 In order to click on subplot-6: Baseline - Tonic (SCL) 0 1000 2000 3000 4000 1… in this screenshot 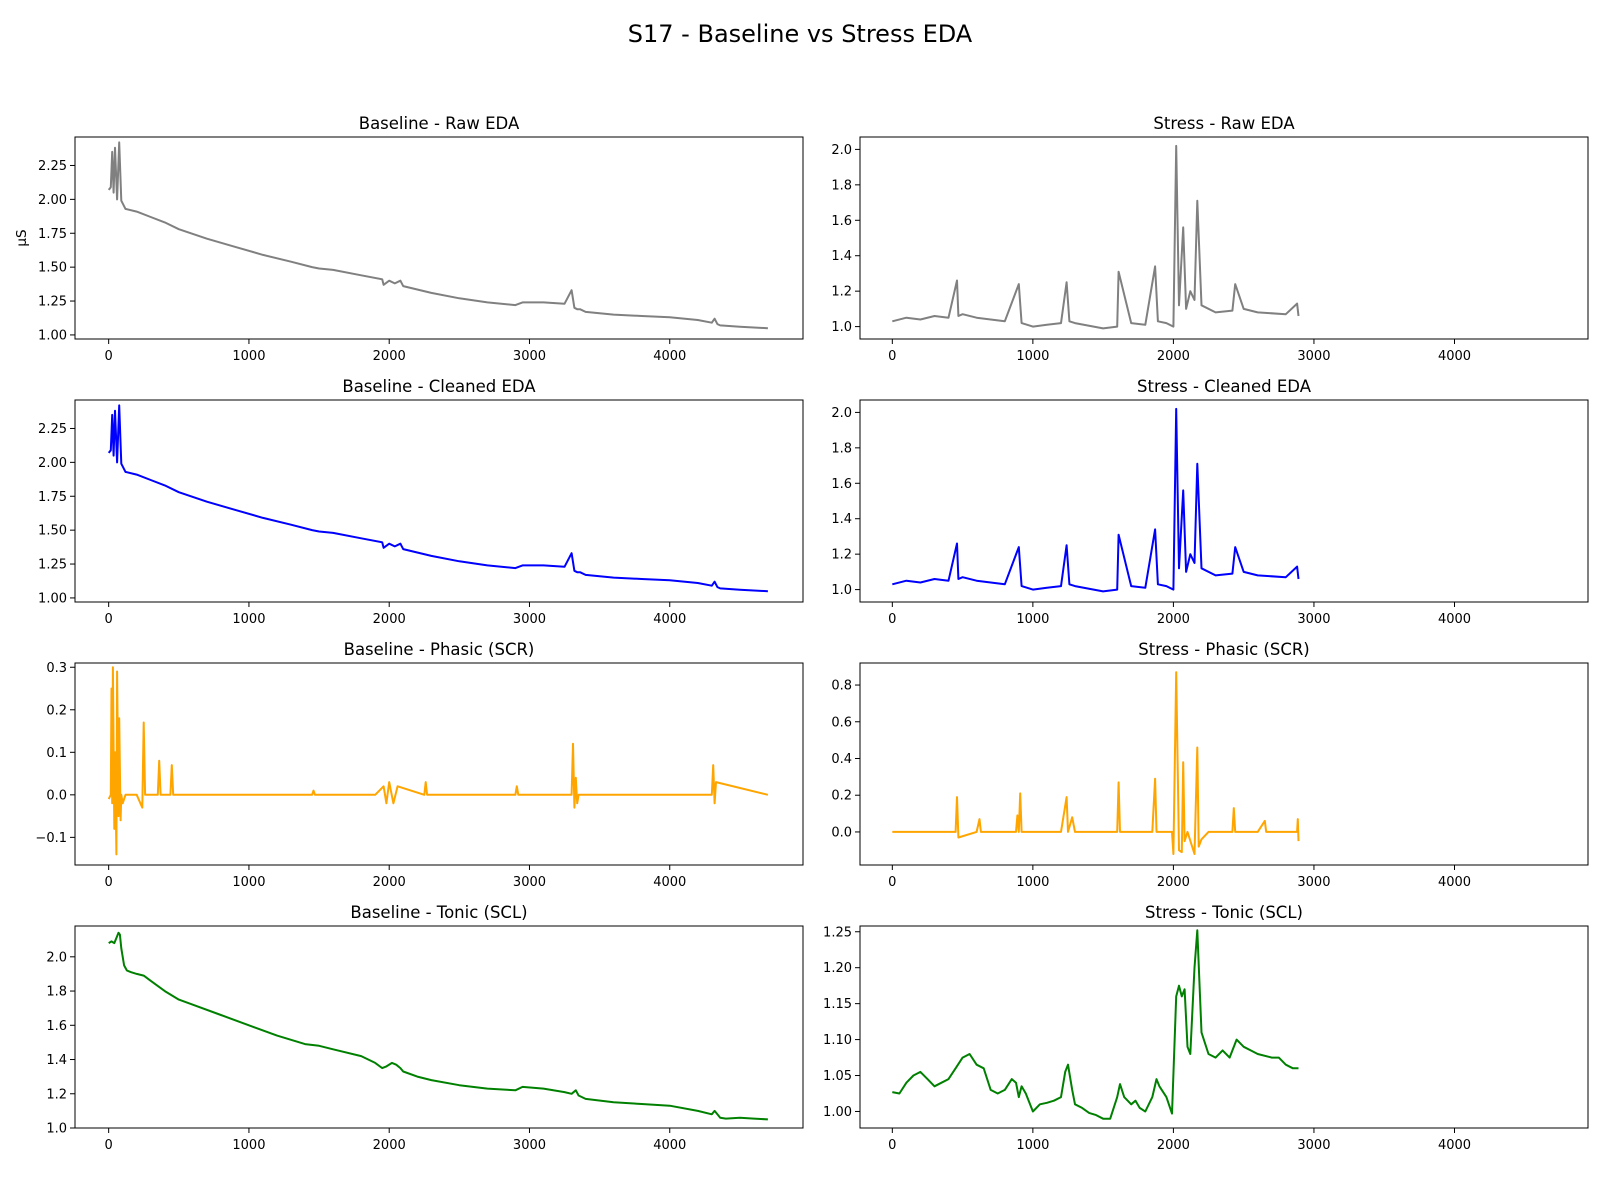, I will do `click(425, 1028)`.